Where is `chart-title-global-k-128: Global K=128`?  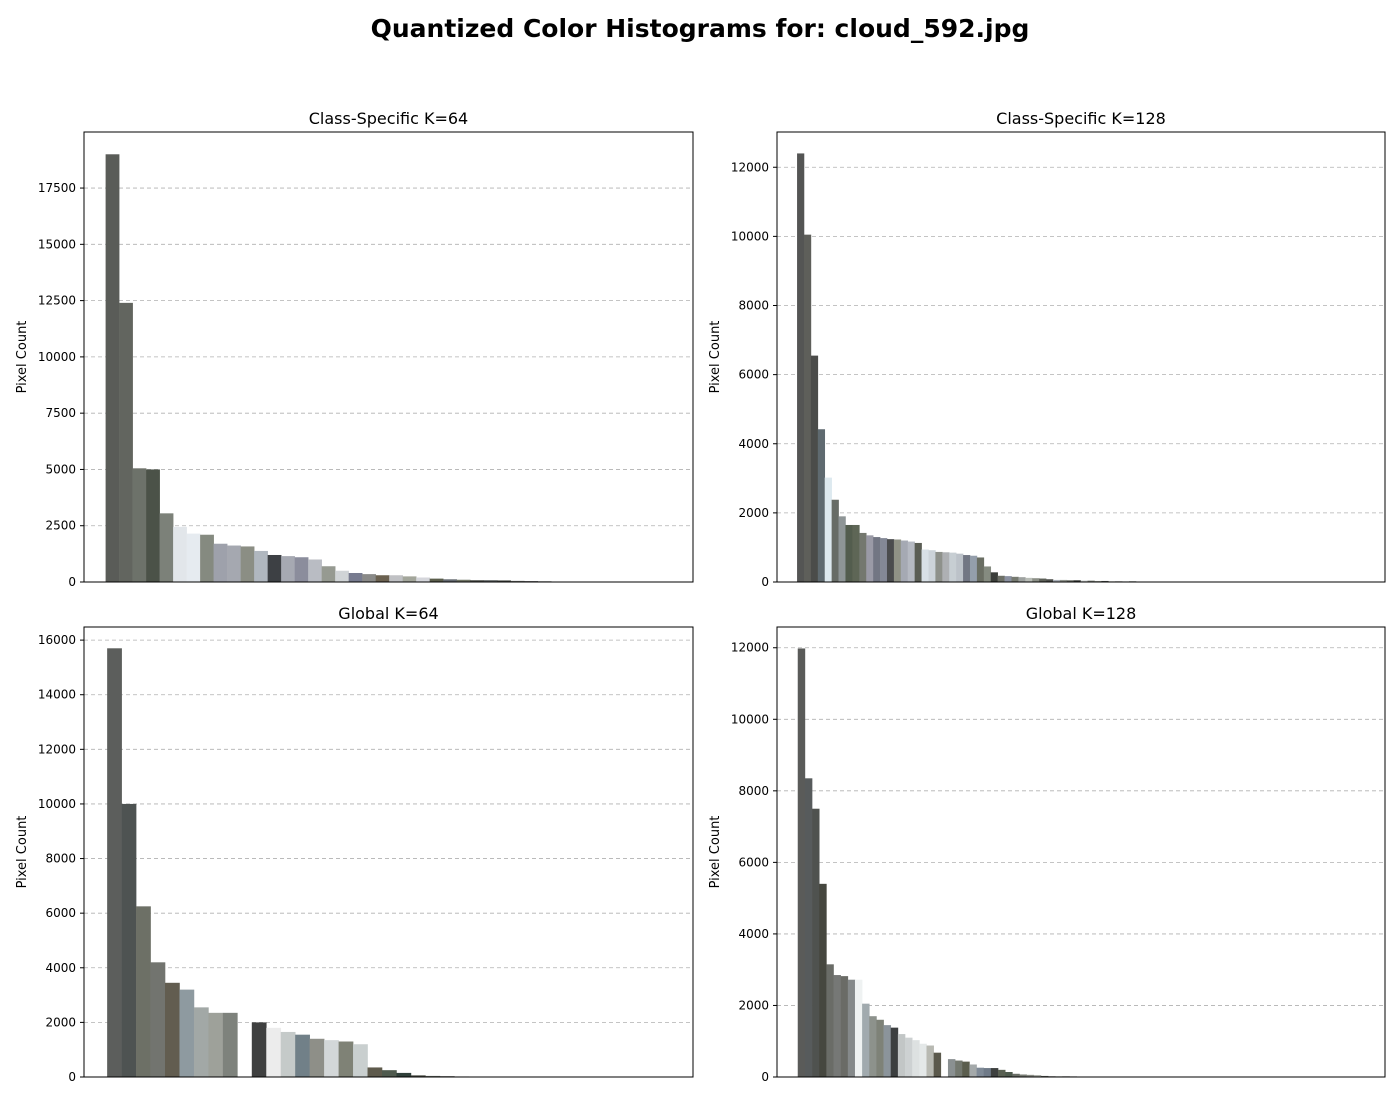 chart-title-global-k-128: Global K=128 is located at coordinates (1081, 613).